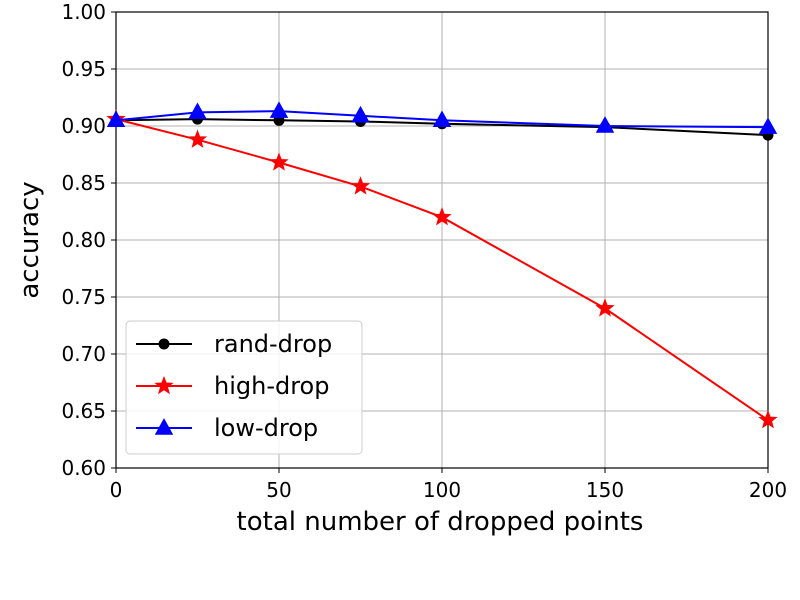 Image resolution: width=800 pixels, height=600 pixels. Describe the element at coordinates (83, 126) in the screenshot. I see `y-tick-label: 0.90` at that location.